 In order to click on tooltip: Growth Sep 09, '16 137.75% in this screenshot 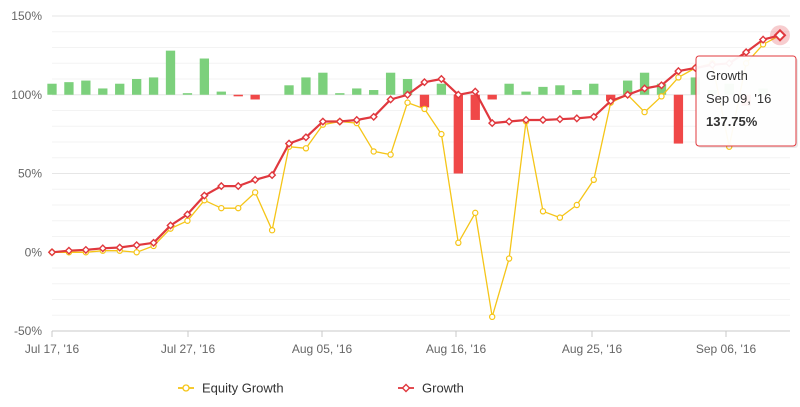, I will do `click(746, 101)`.